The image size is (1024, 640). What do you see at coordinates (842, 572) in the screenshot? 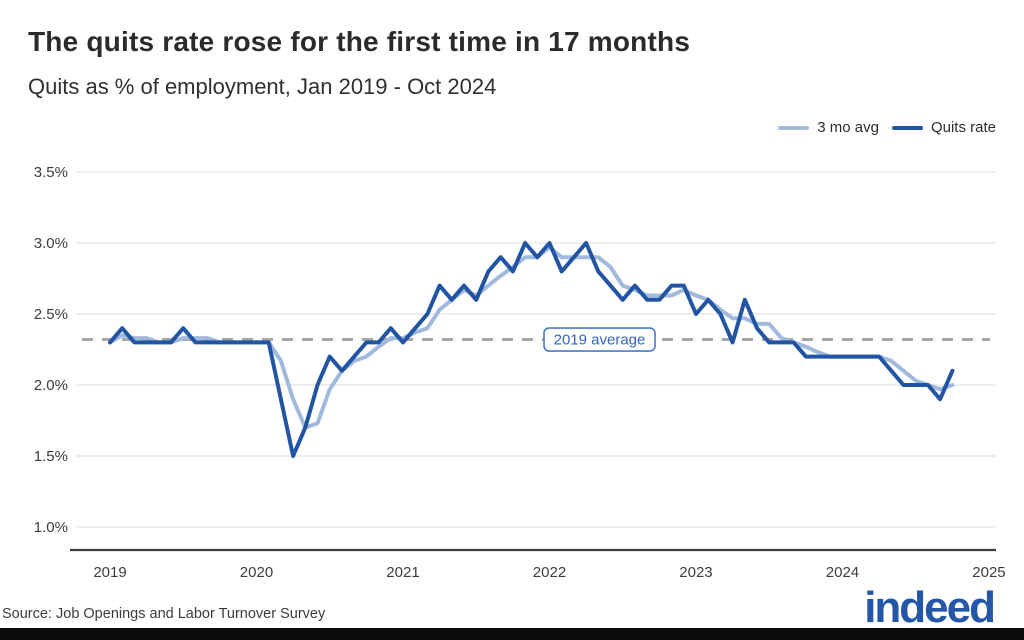
I see `x-axis-tick-label: 2024` at bounding box center [842, 572].